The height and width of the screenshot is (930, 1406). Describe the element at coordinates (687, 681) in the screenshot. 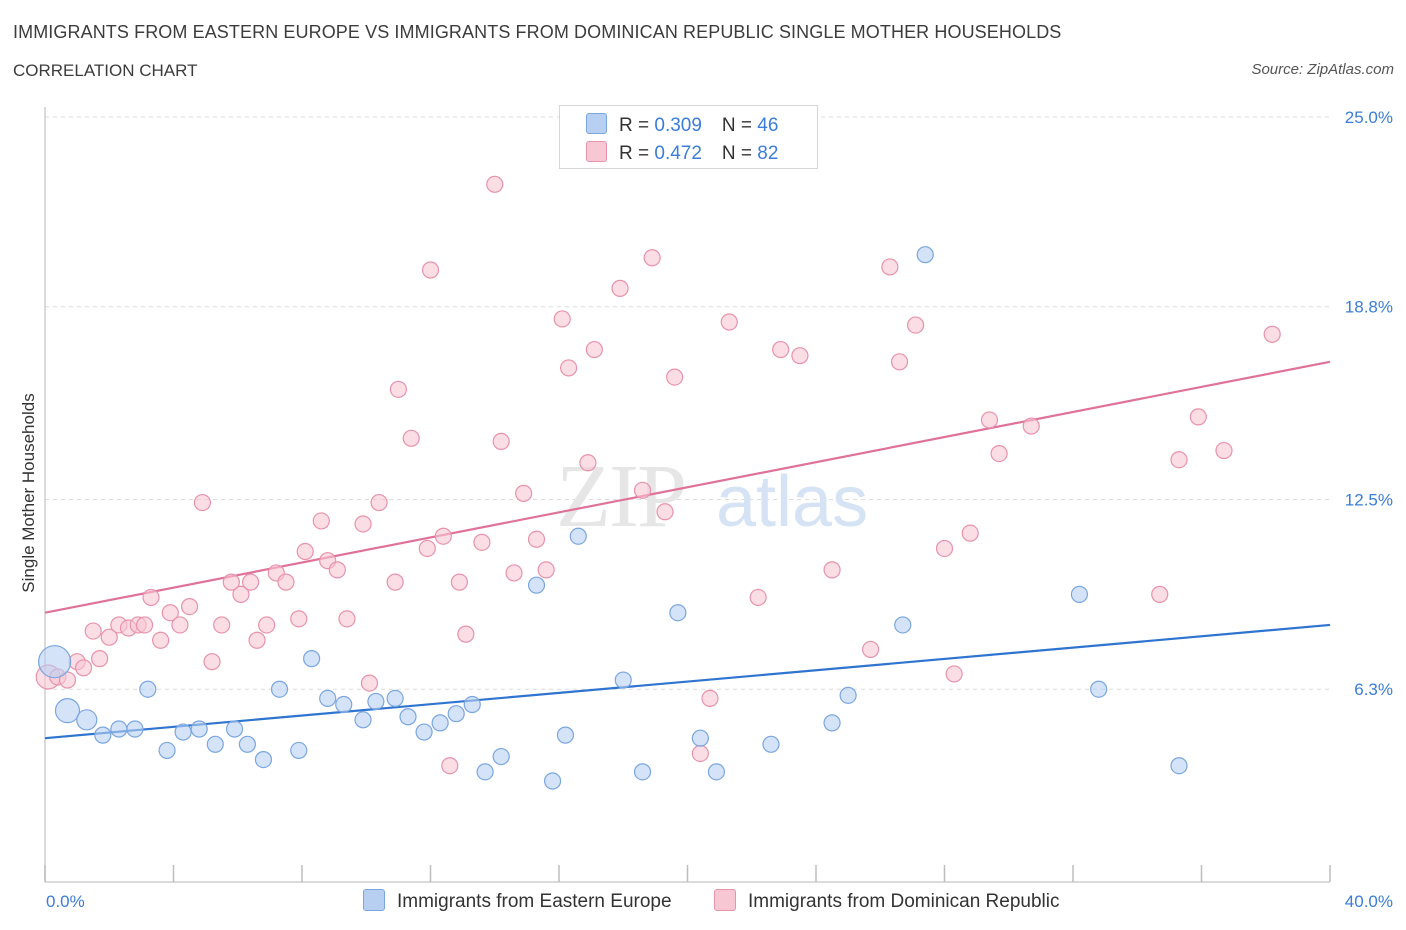

I see `eastern-europe-trend-line` at that location.